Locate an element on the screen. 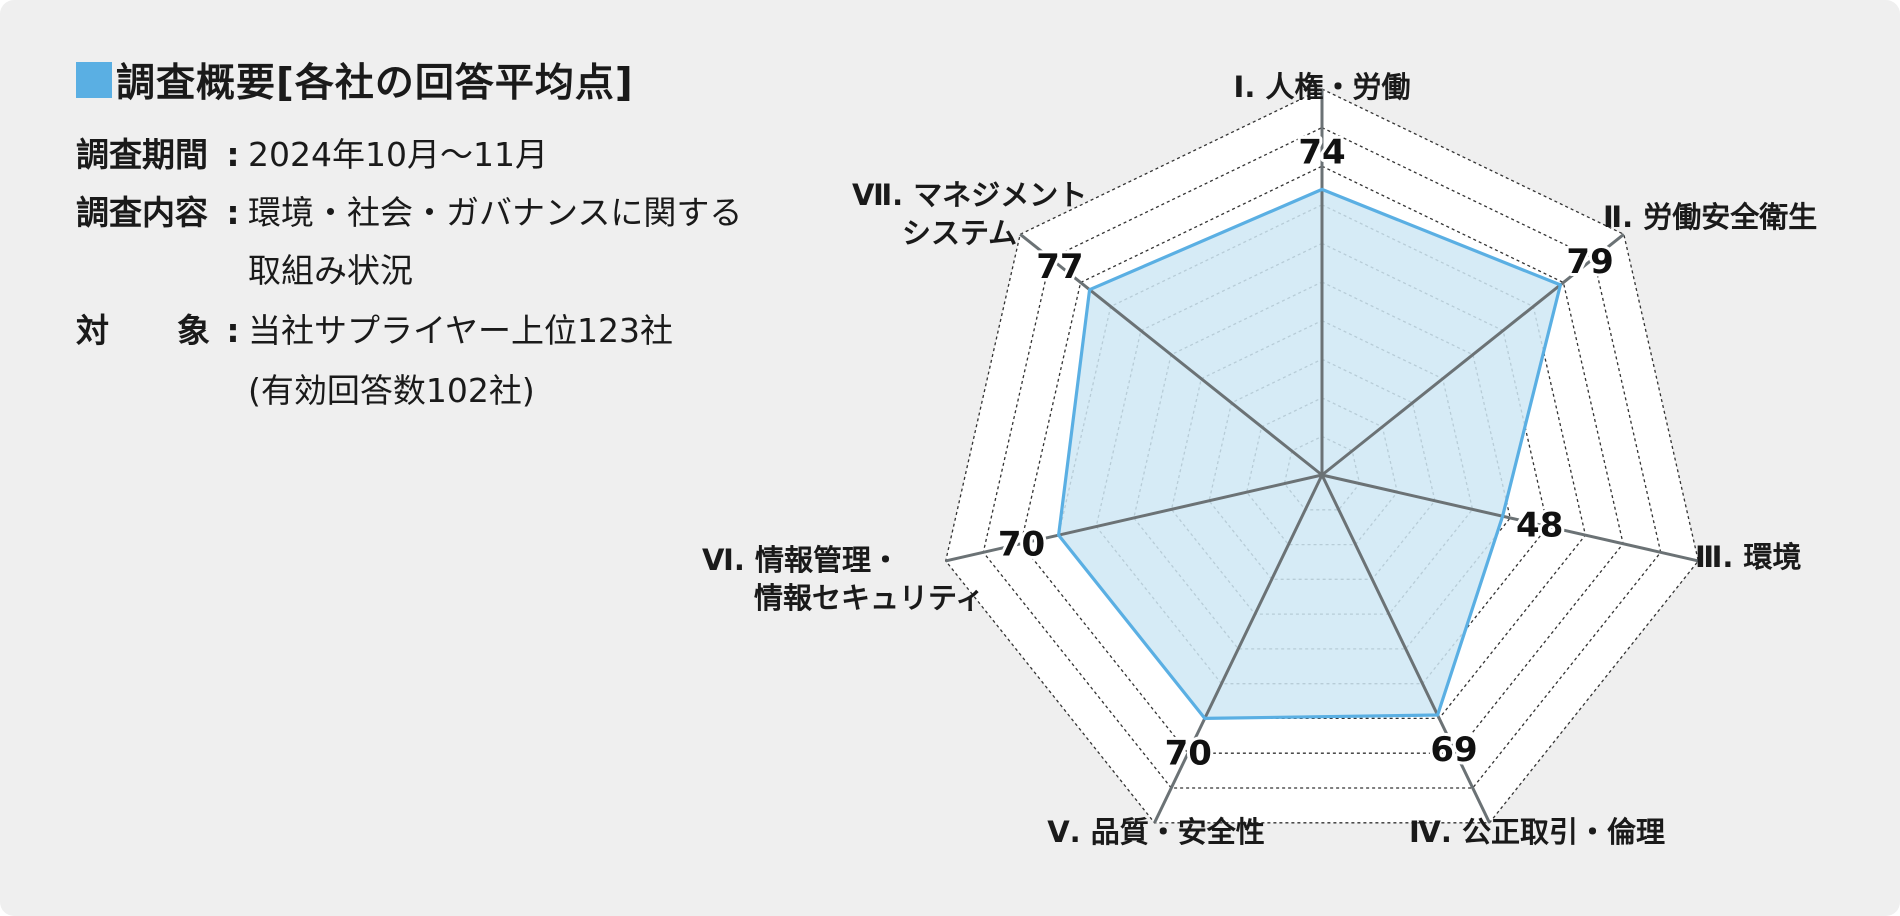 The width and height of the screenshot is (1900, 916). survey-period-label: 調査期間 is located at coordinates (142, 154).